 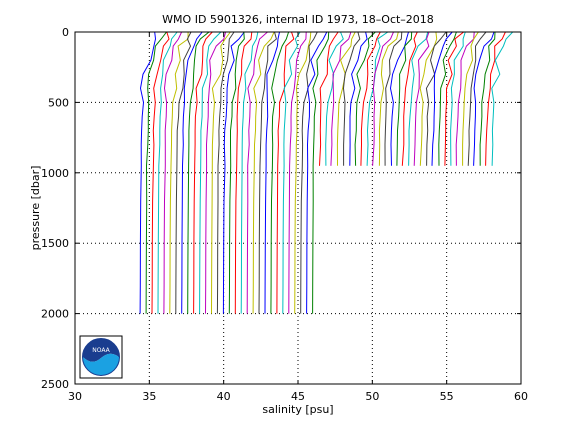 What do you see at coordinates (55, 384) in the screenshot?
I see `y-tick-label: 2500` at bounding box center [55, 384].